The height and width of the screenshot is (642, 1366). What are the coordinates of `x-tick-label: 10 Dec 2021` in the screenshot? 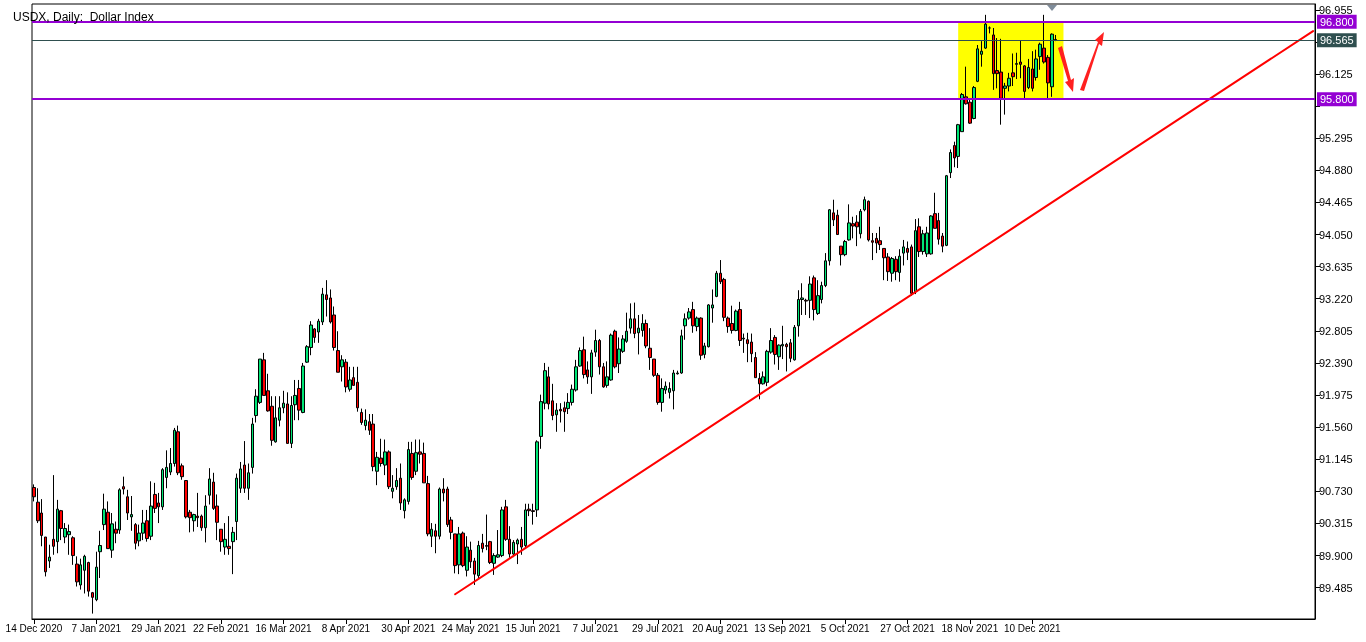 It's located at (1032, 628).